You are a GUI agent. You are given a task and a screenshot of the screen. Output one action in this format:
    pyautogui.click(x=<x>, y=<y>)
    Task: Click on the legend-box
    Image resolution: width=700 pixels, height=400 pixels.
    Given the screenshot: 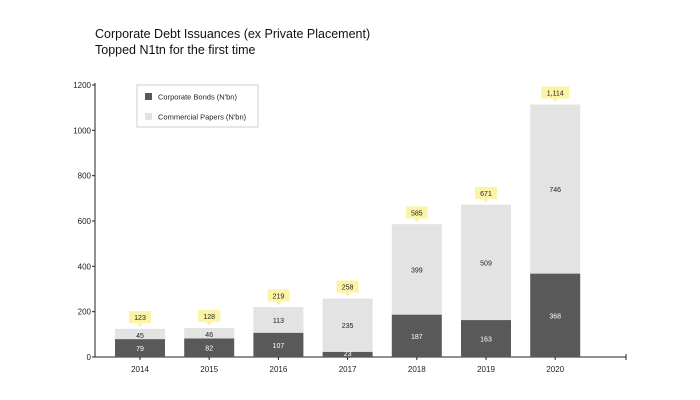 What is the action you would take?
    pyautogui.click(x=197, y=106)
    